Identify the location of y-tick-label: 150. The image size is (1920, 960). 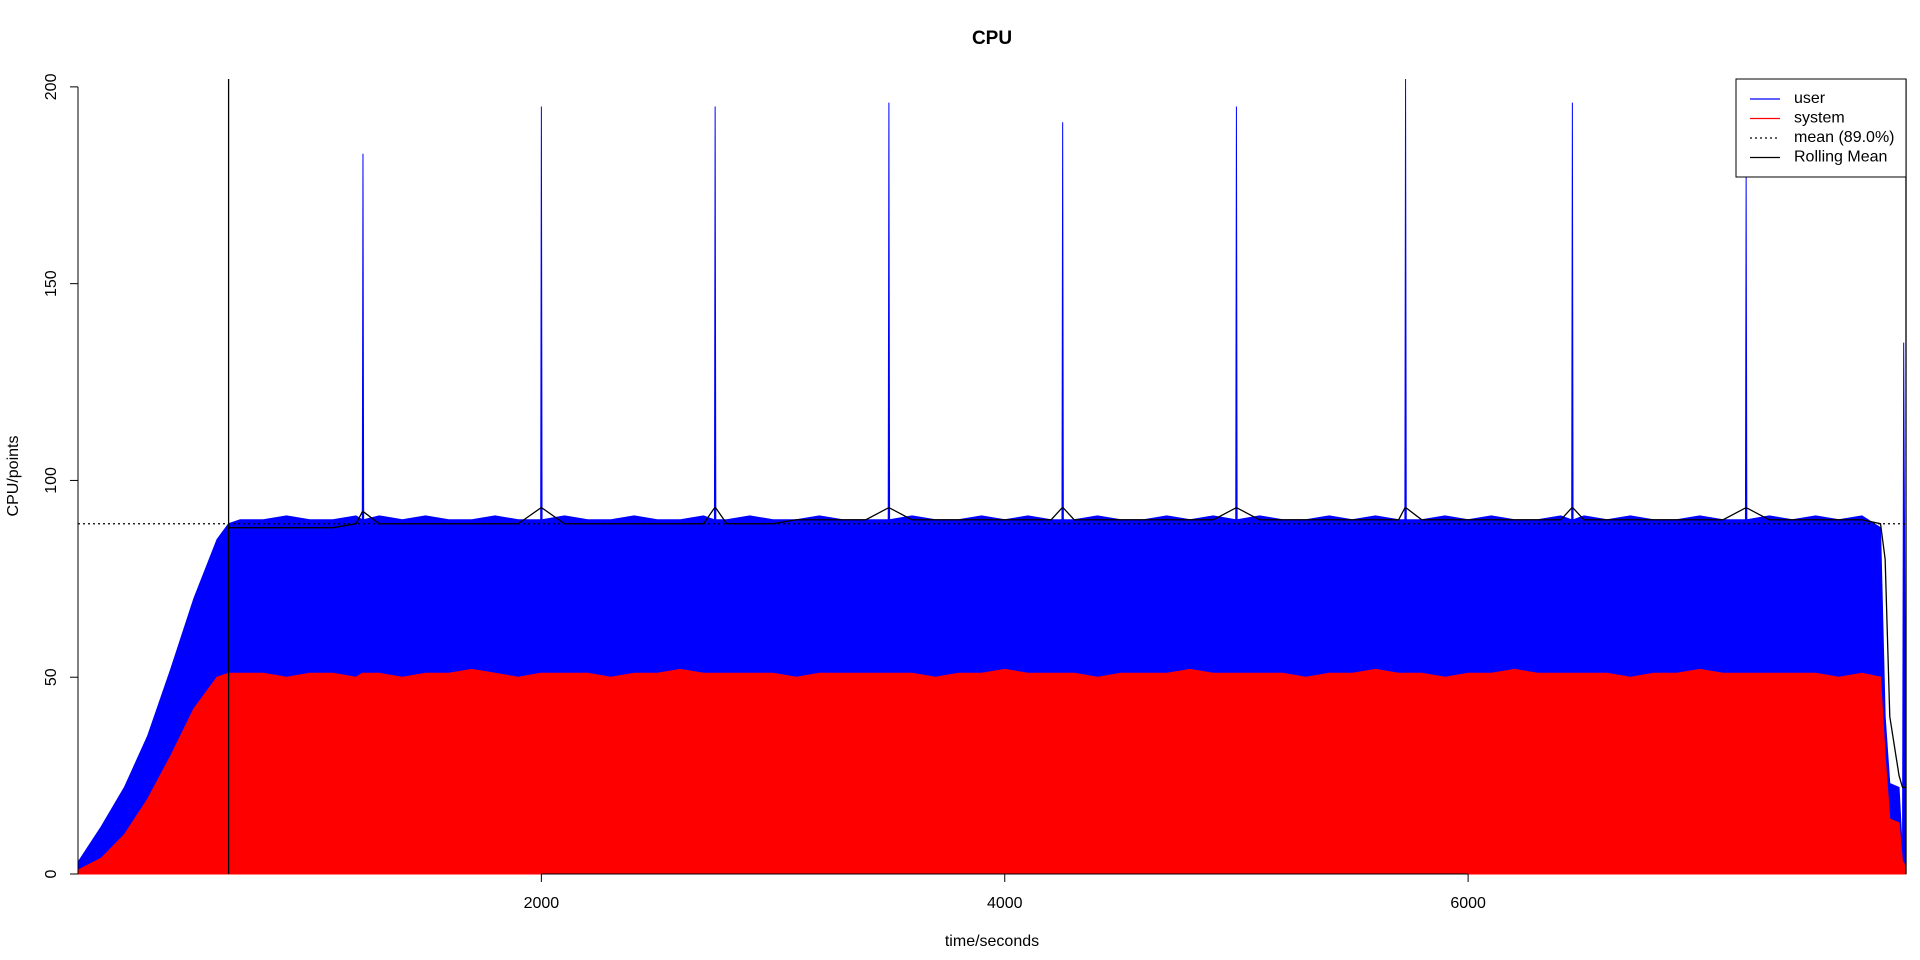
(51, 283).